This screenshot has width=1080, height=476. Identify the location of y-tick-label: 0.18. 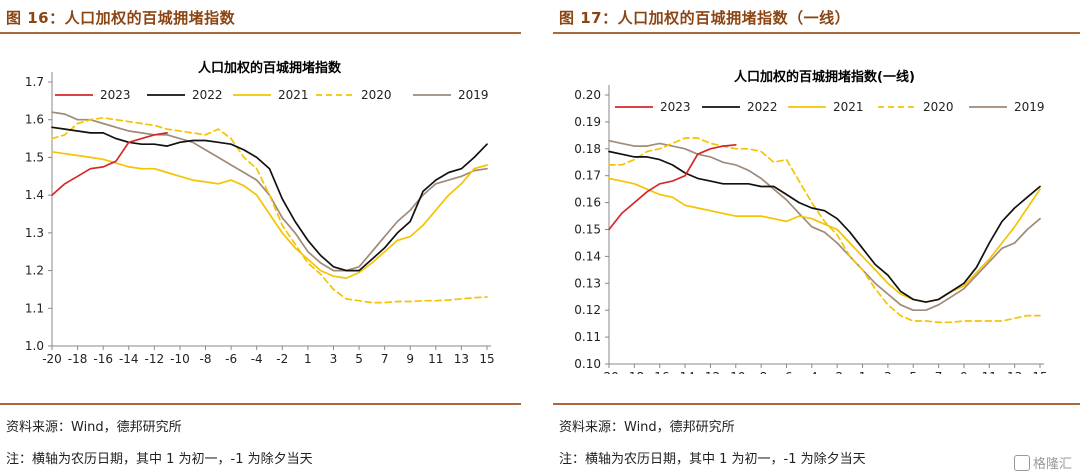
(587, 149).